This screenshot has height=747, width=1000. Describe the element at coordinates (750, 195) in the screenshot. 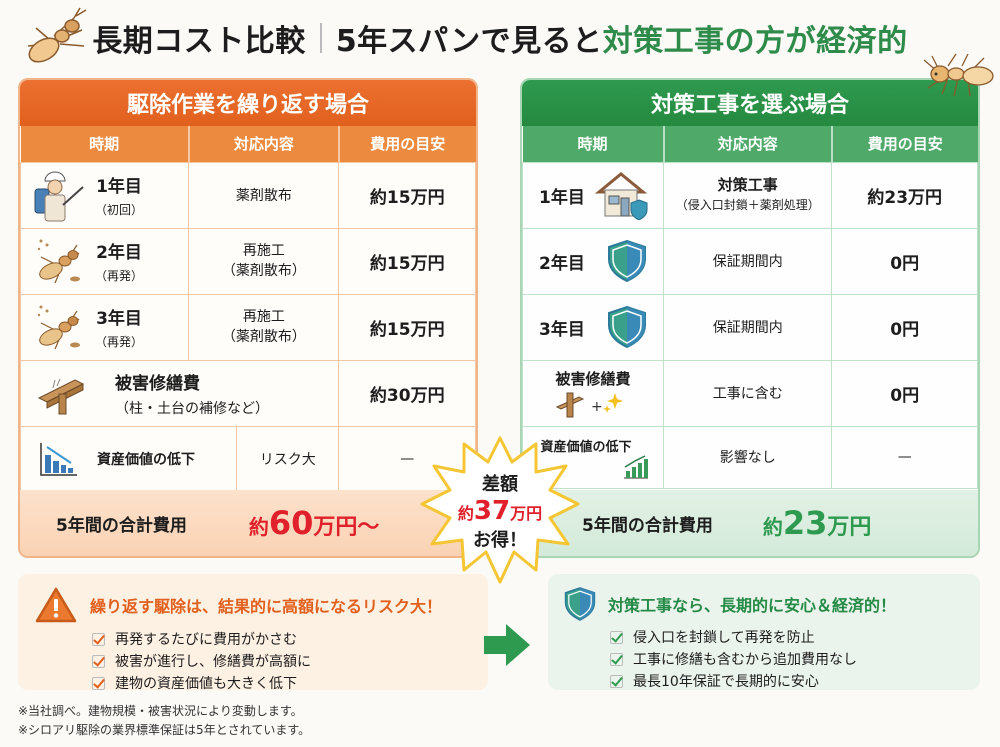

I see `table-row: 1年目 対策工事 （侵入口封鎖＋薬剤処理） 約23万円` at that location.